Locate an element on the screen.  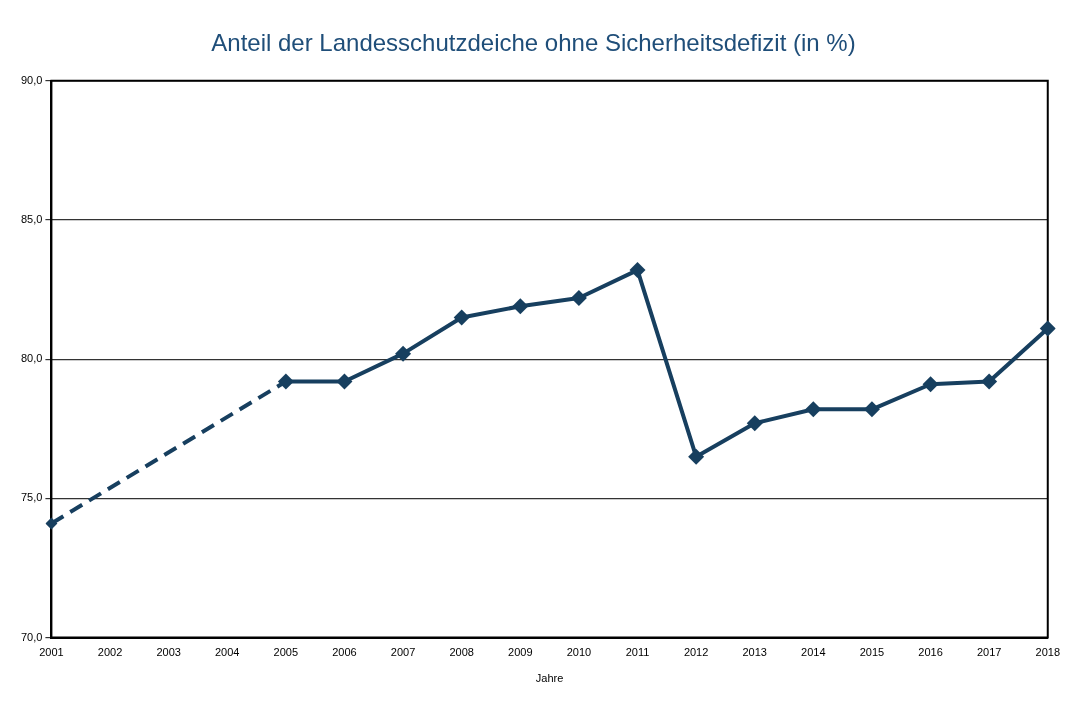
y-tick-label: 70,0 is located at coordinates (31, 636).